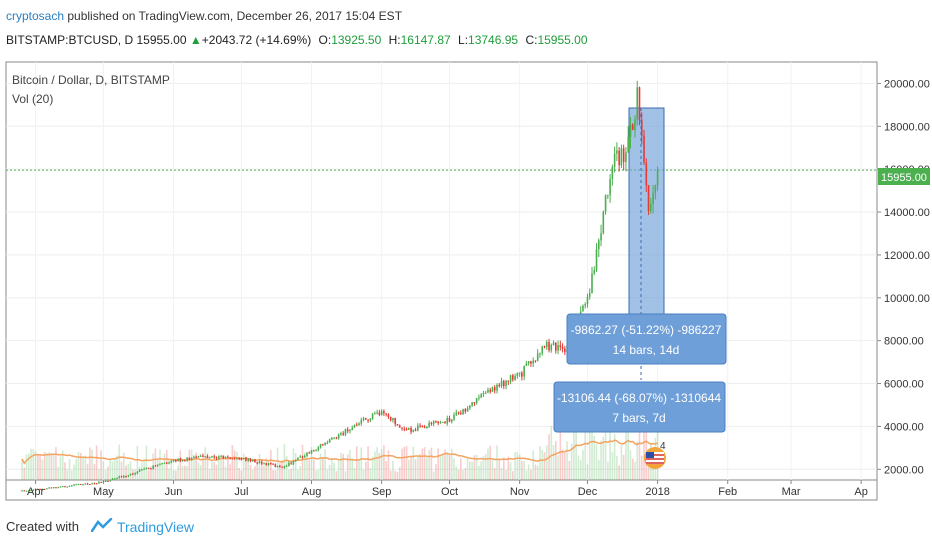 Image resolution: width=932 pixels, height=550 pixels. Describe the element at coordinates (904, 342) in the screenshot. I see `price-tick-label: 8000.00` at that location.